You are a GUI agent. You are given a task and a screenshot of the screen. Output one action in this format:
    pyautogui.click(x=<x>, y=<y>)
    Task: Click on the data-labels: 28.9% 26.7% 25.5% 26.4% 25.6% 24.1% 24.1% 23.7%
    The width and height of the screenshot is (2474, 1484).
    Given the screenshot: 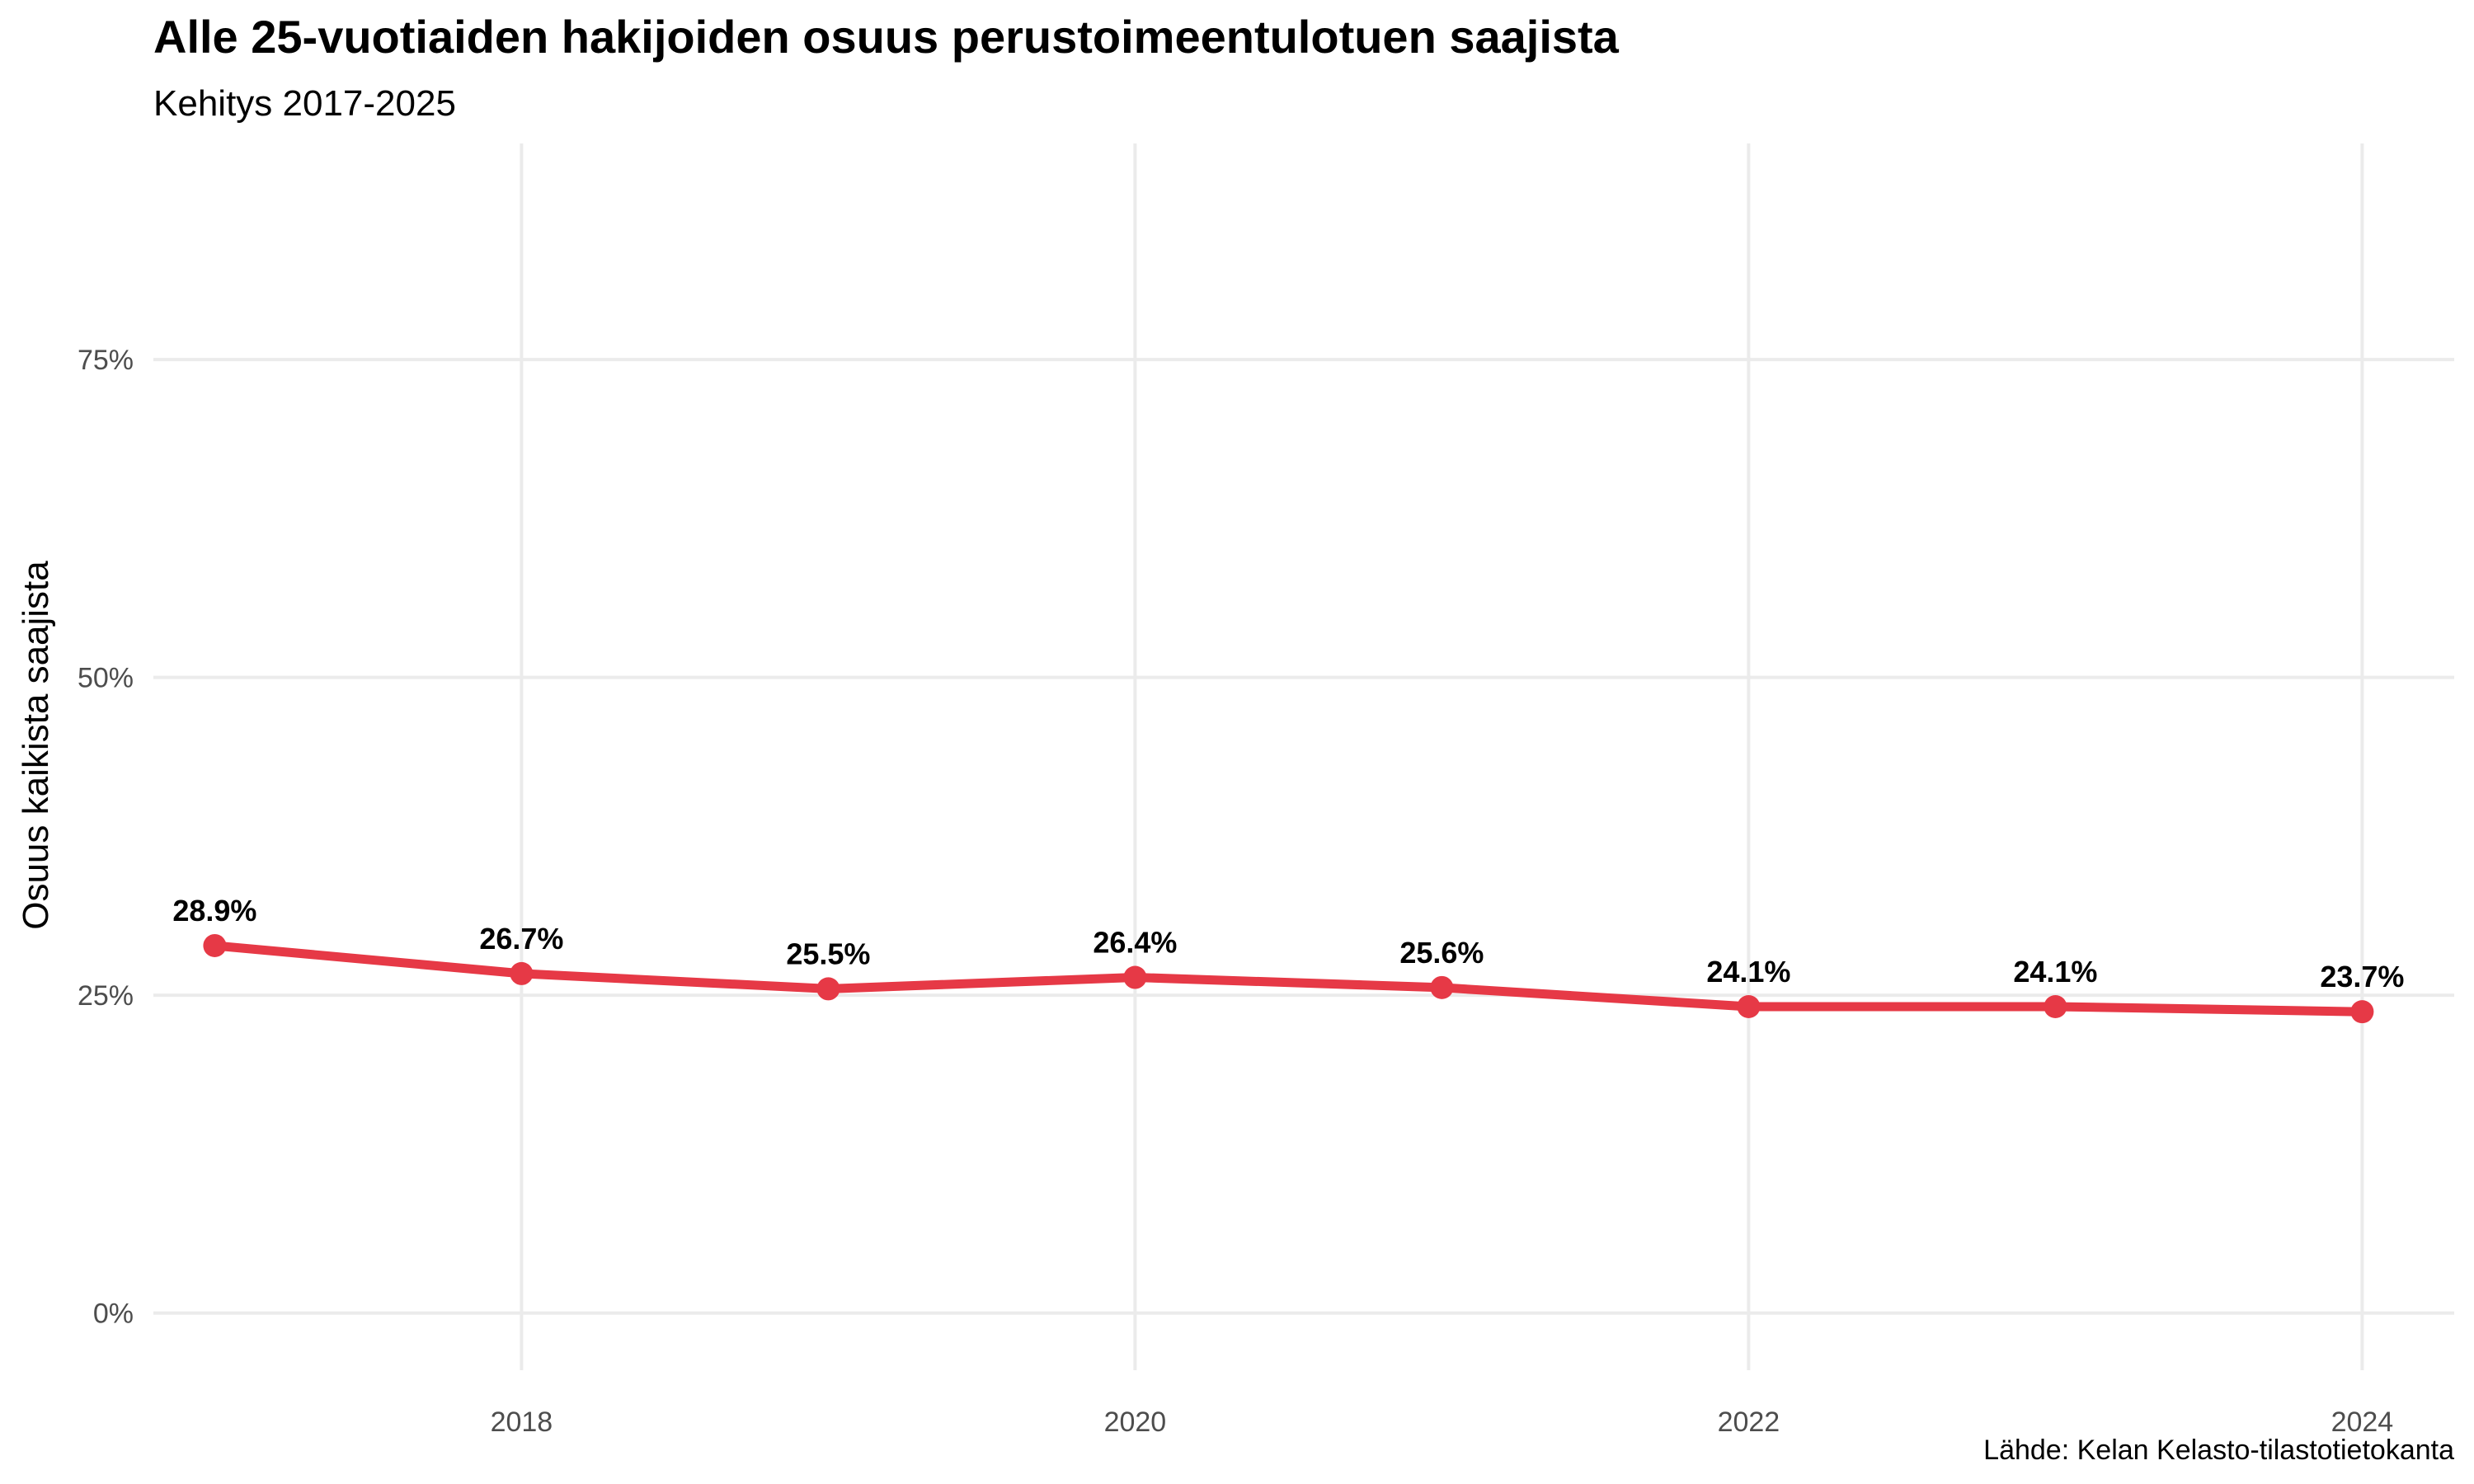 What is the action you would take?
    pyautogui.click(x=1288, y=943)
    